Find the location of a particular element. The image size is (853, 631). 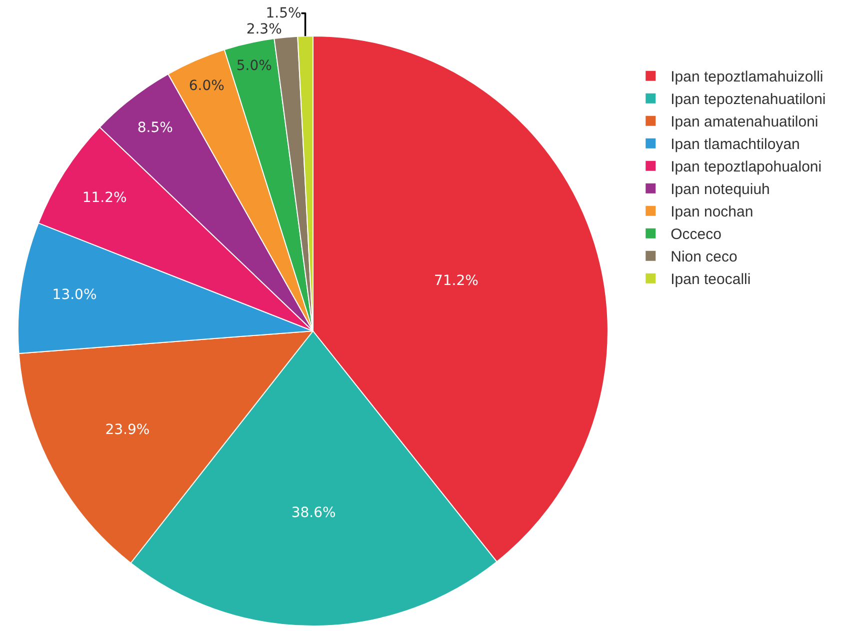

data-label: 71.2% is located at coordinates (456, 280).